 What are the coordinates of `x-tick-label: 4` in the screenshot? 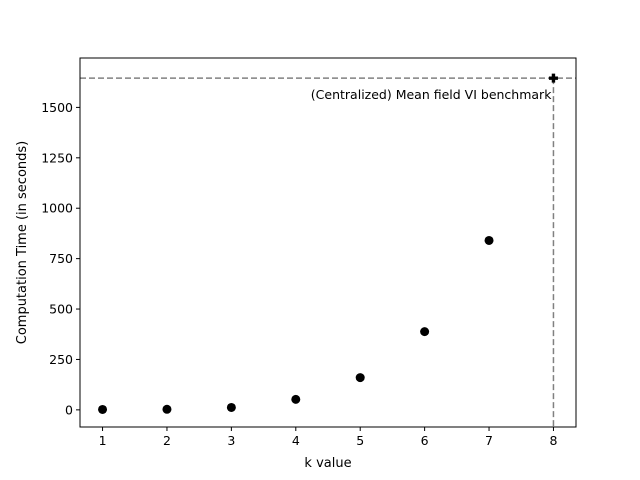 It's located at (296, 440).